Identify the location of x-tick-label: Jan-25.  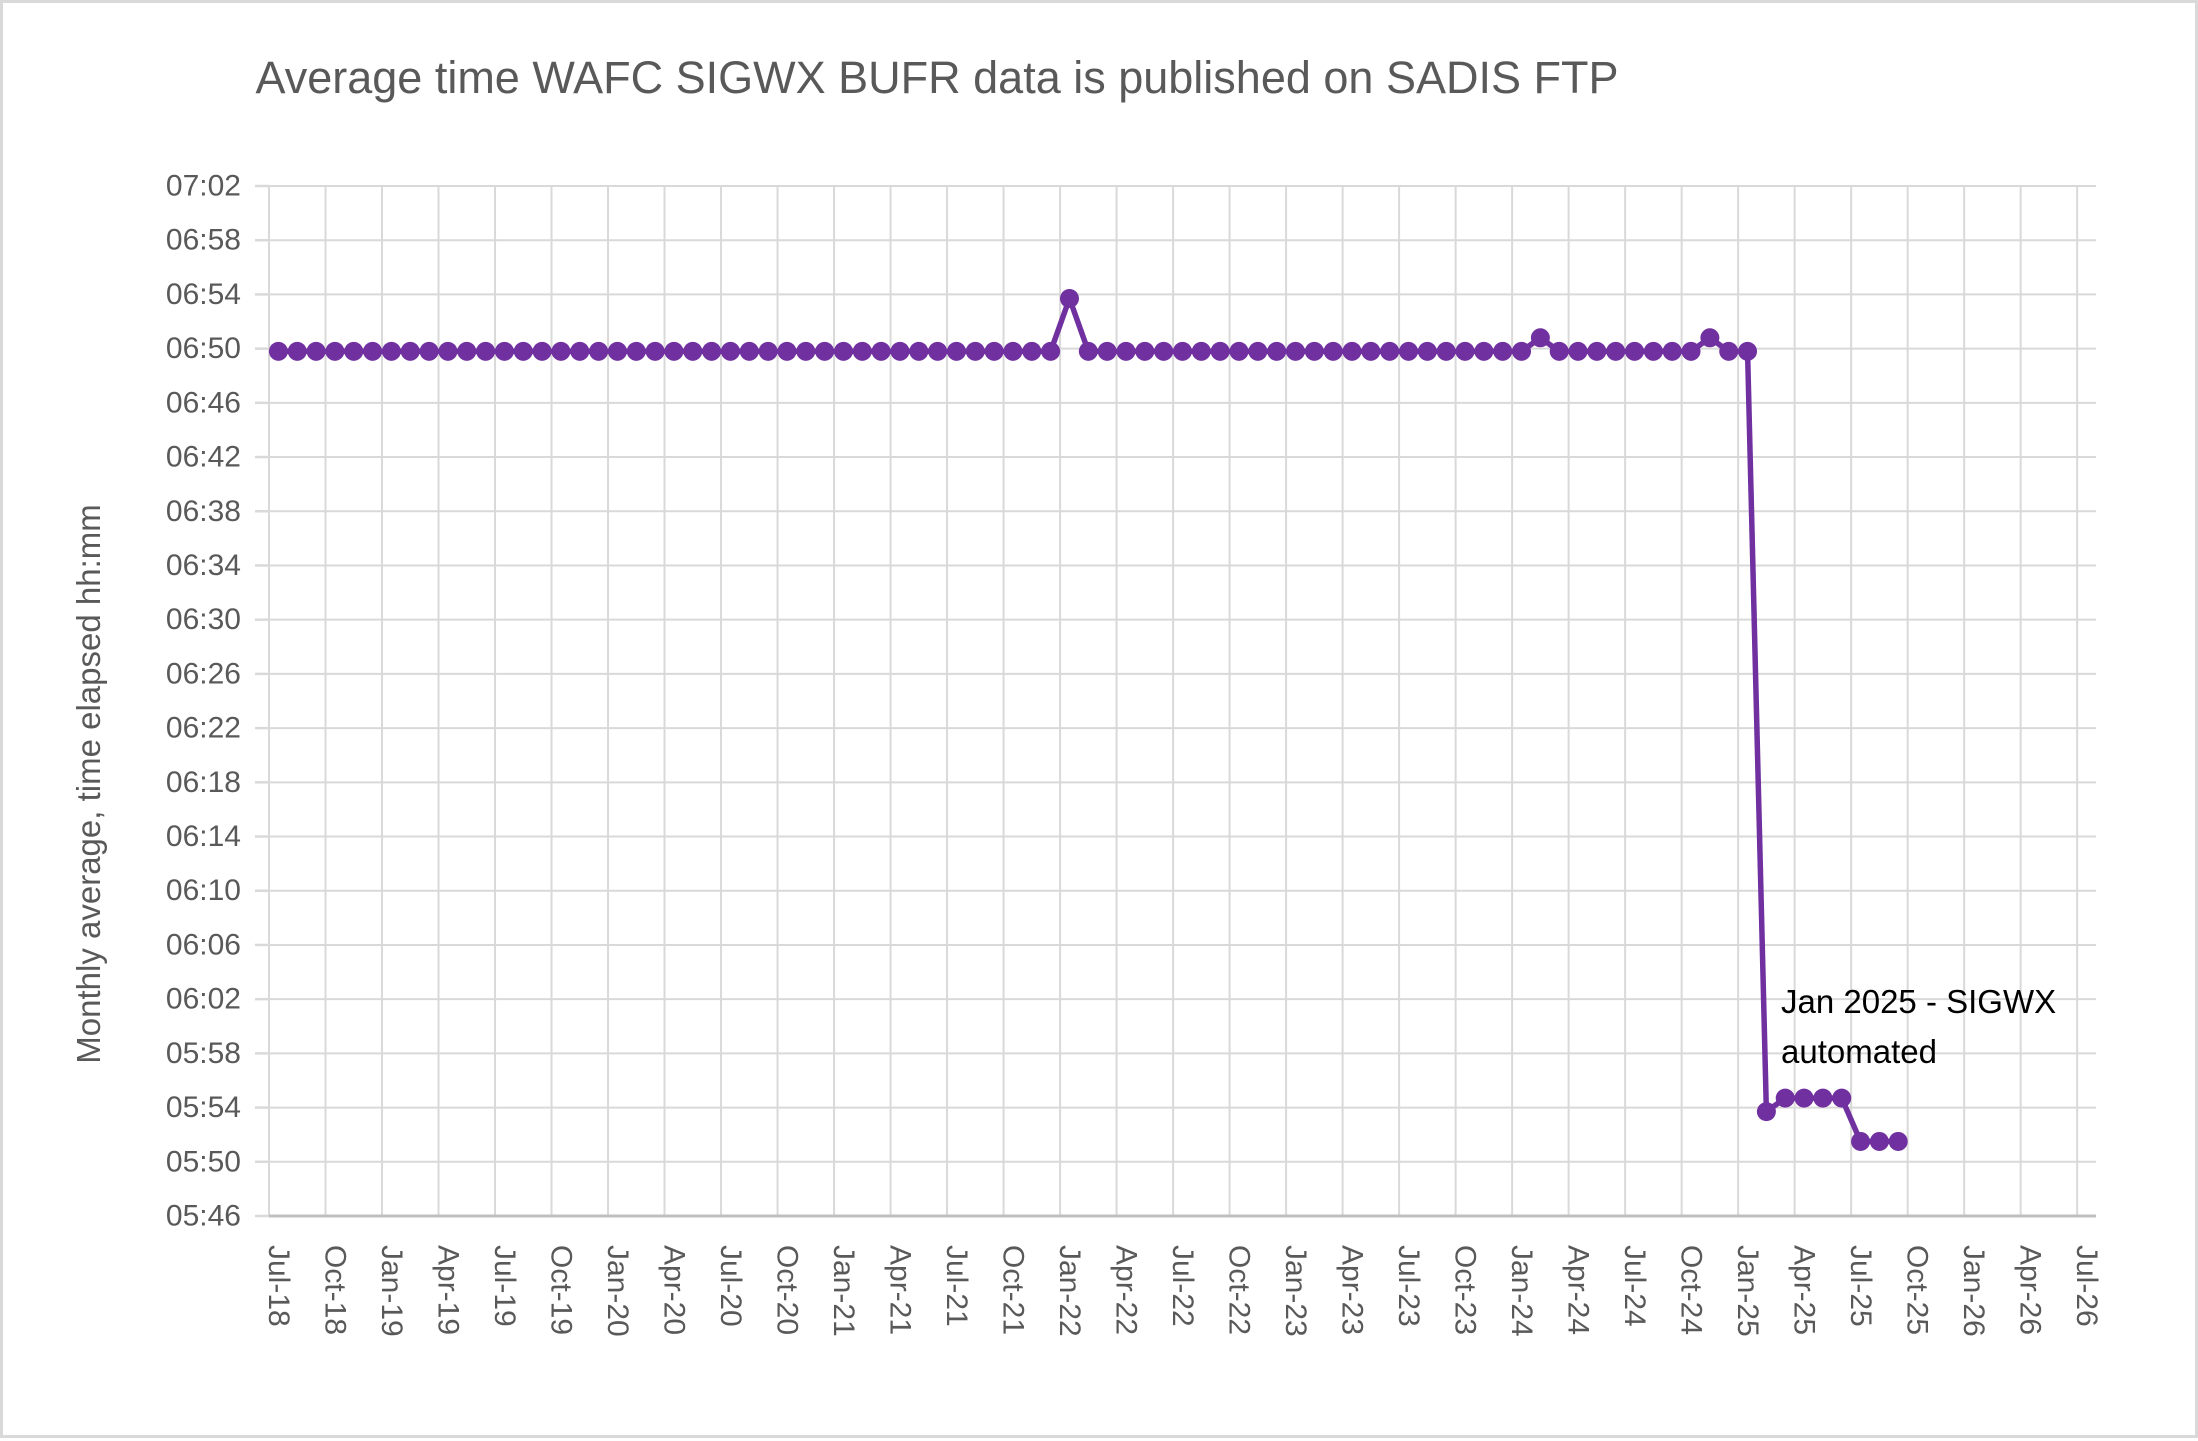
(1747, 1291).